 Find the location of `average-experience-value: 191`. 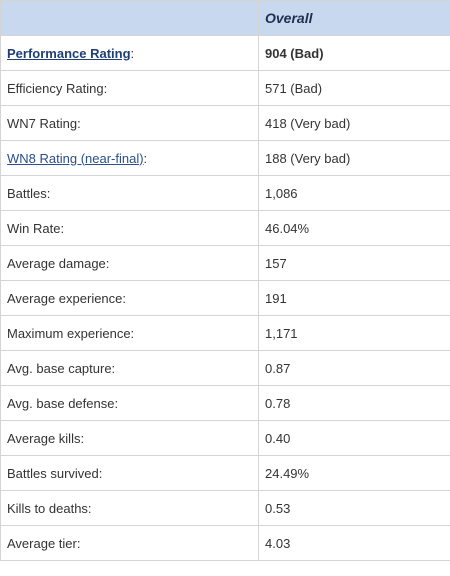

average-experience-value: 191 is located at coordinates (354, 298).